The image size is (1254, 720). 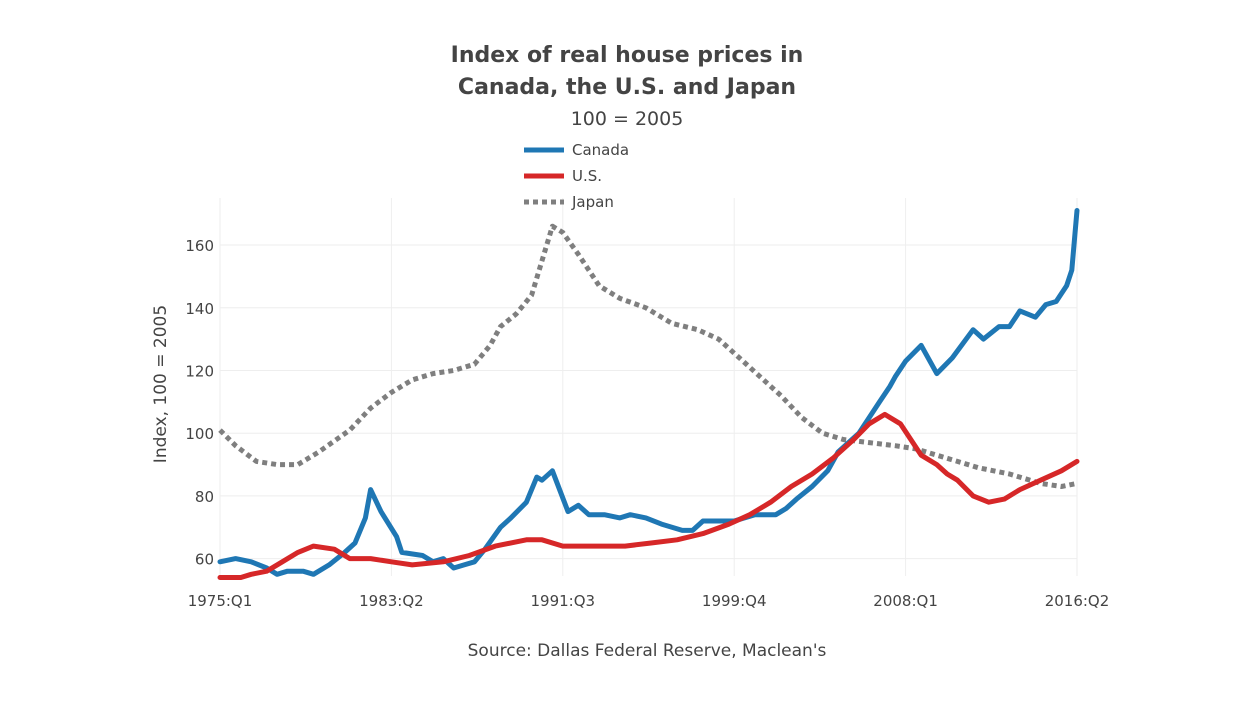 What do you see at coordinates (627, 87) in the screenshot?
I see `chart-title-line2: Canada, the U.S. and Japan` at bounding box center [627, 87].